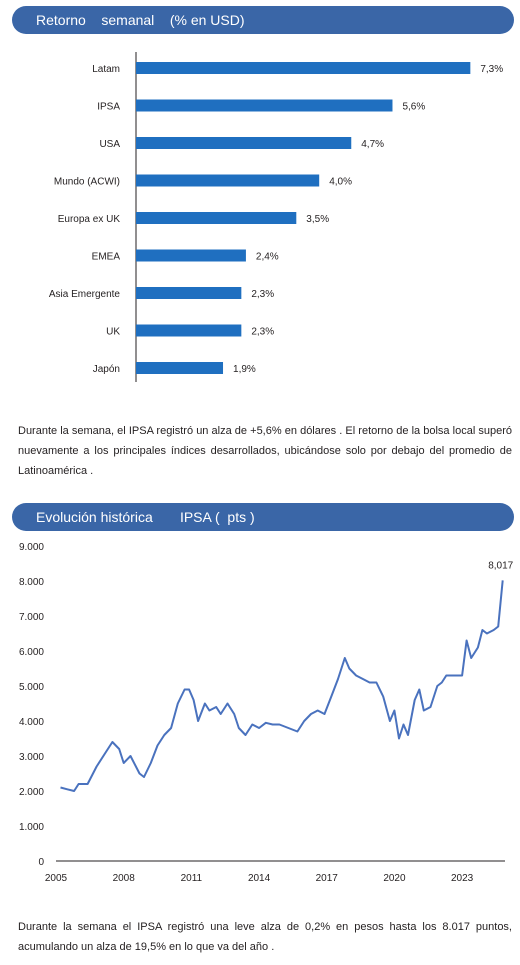 This screenshot has height=965, width=520. I want to click on y-tick-label: 5.000, so click(31, 687).